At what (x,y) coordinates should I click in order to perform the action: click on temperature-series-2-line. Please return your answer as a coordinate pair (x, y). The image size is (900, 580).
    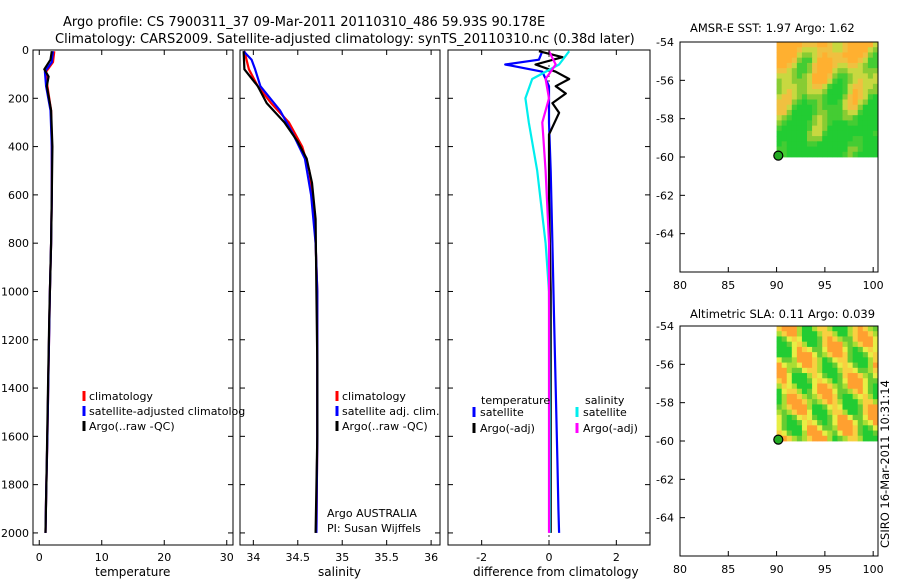
    Looking at the image, I should click on (48, 292).